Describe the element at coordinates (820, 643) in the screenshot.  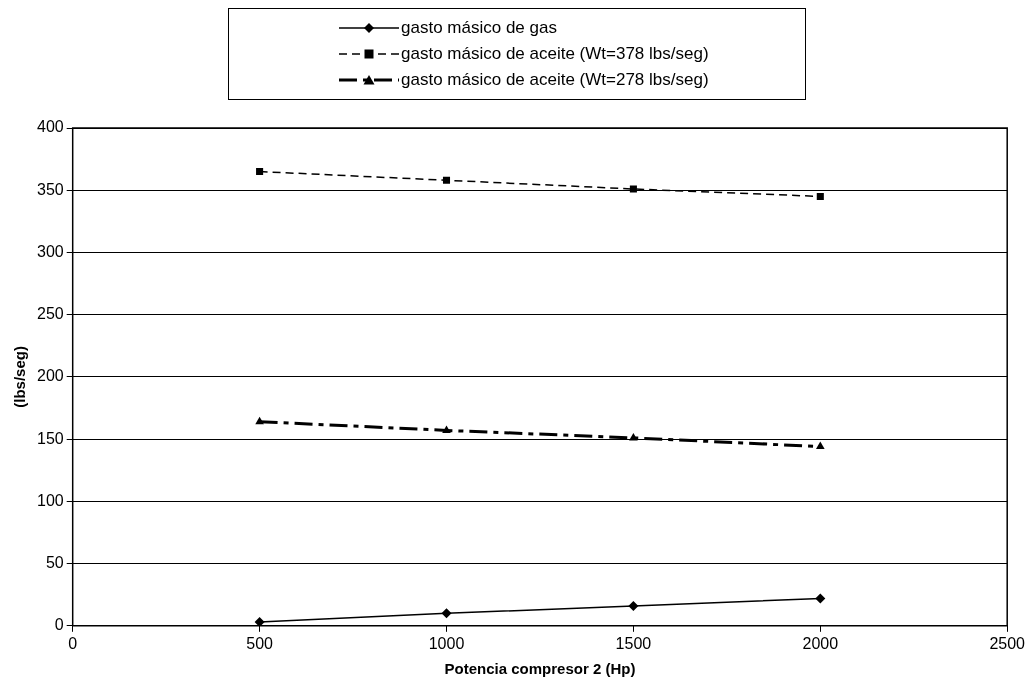
I see `x-tick-label: 2000` at that location.